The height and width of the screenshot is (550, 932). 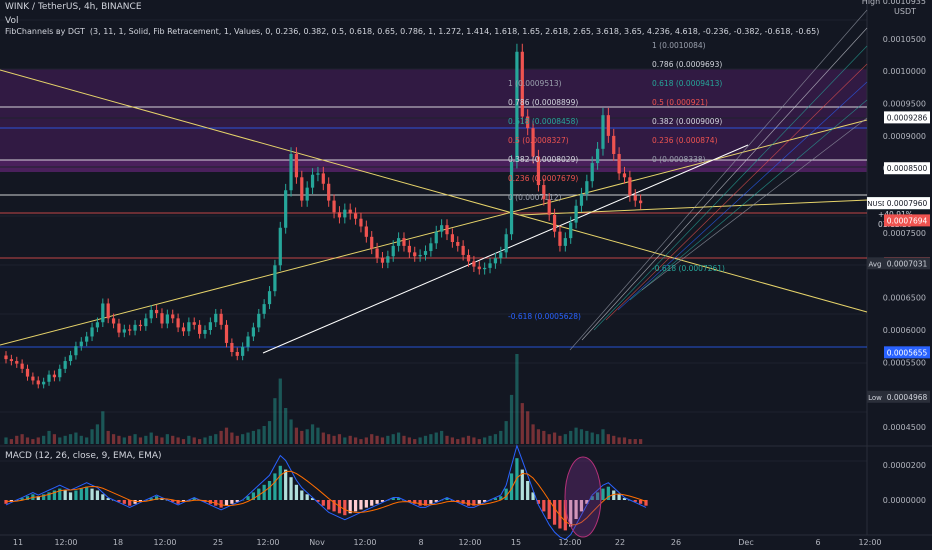 What do you see at coordinates (620, 542) in the screenshot?
I see `time-tick: 22` at bounding box center [620, 542].